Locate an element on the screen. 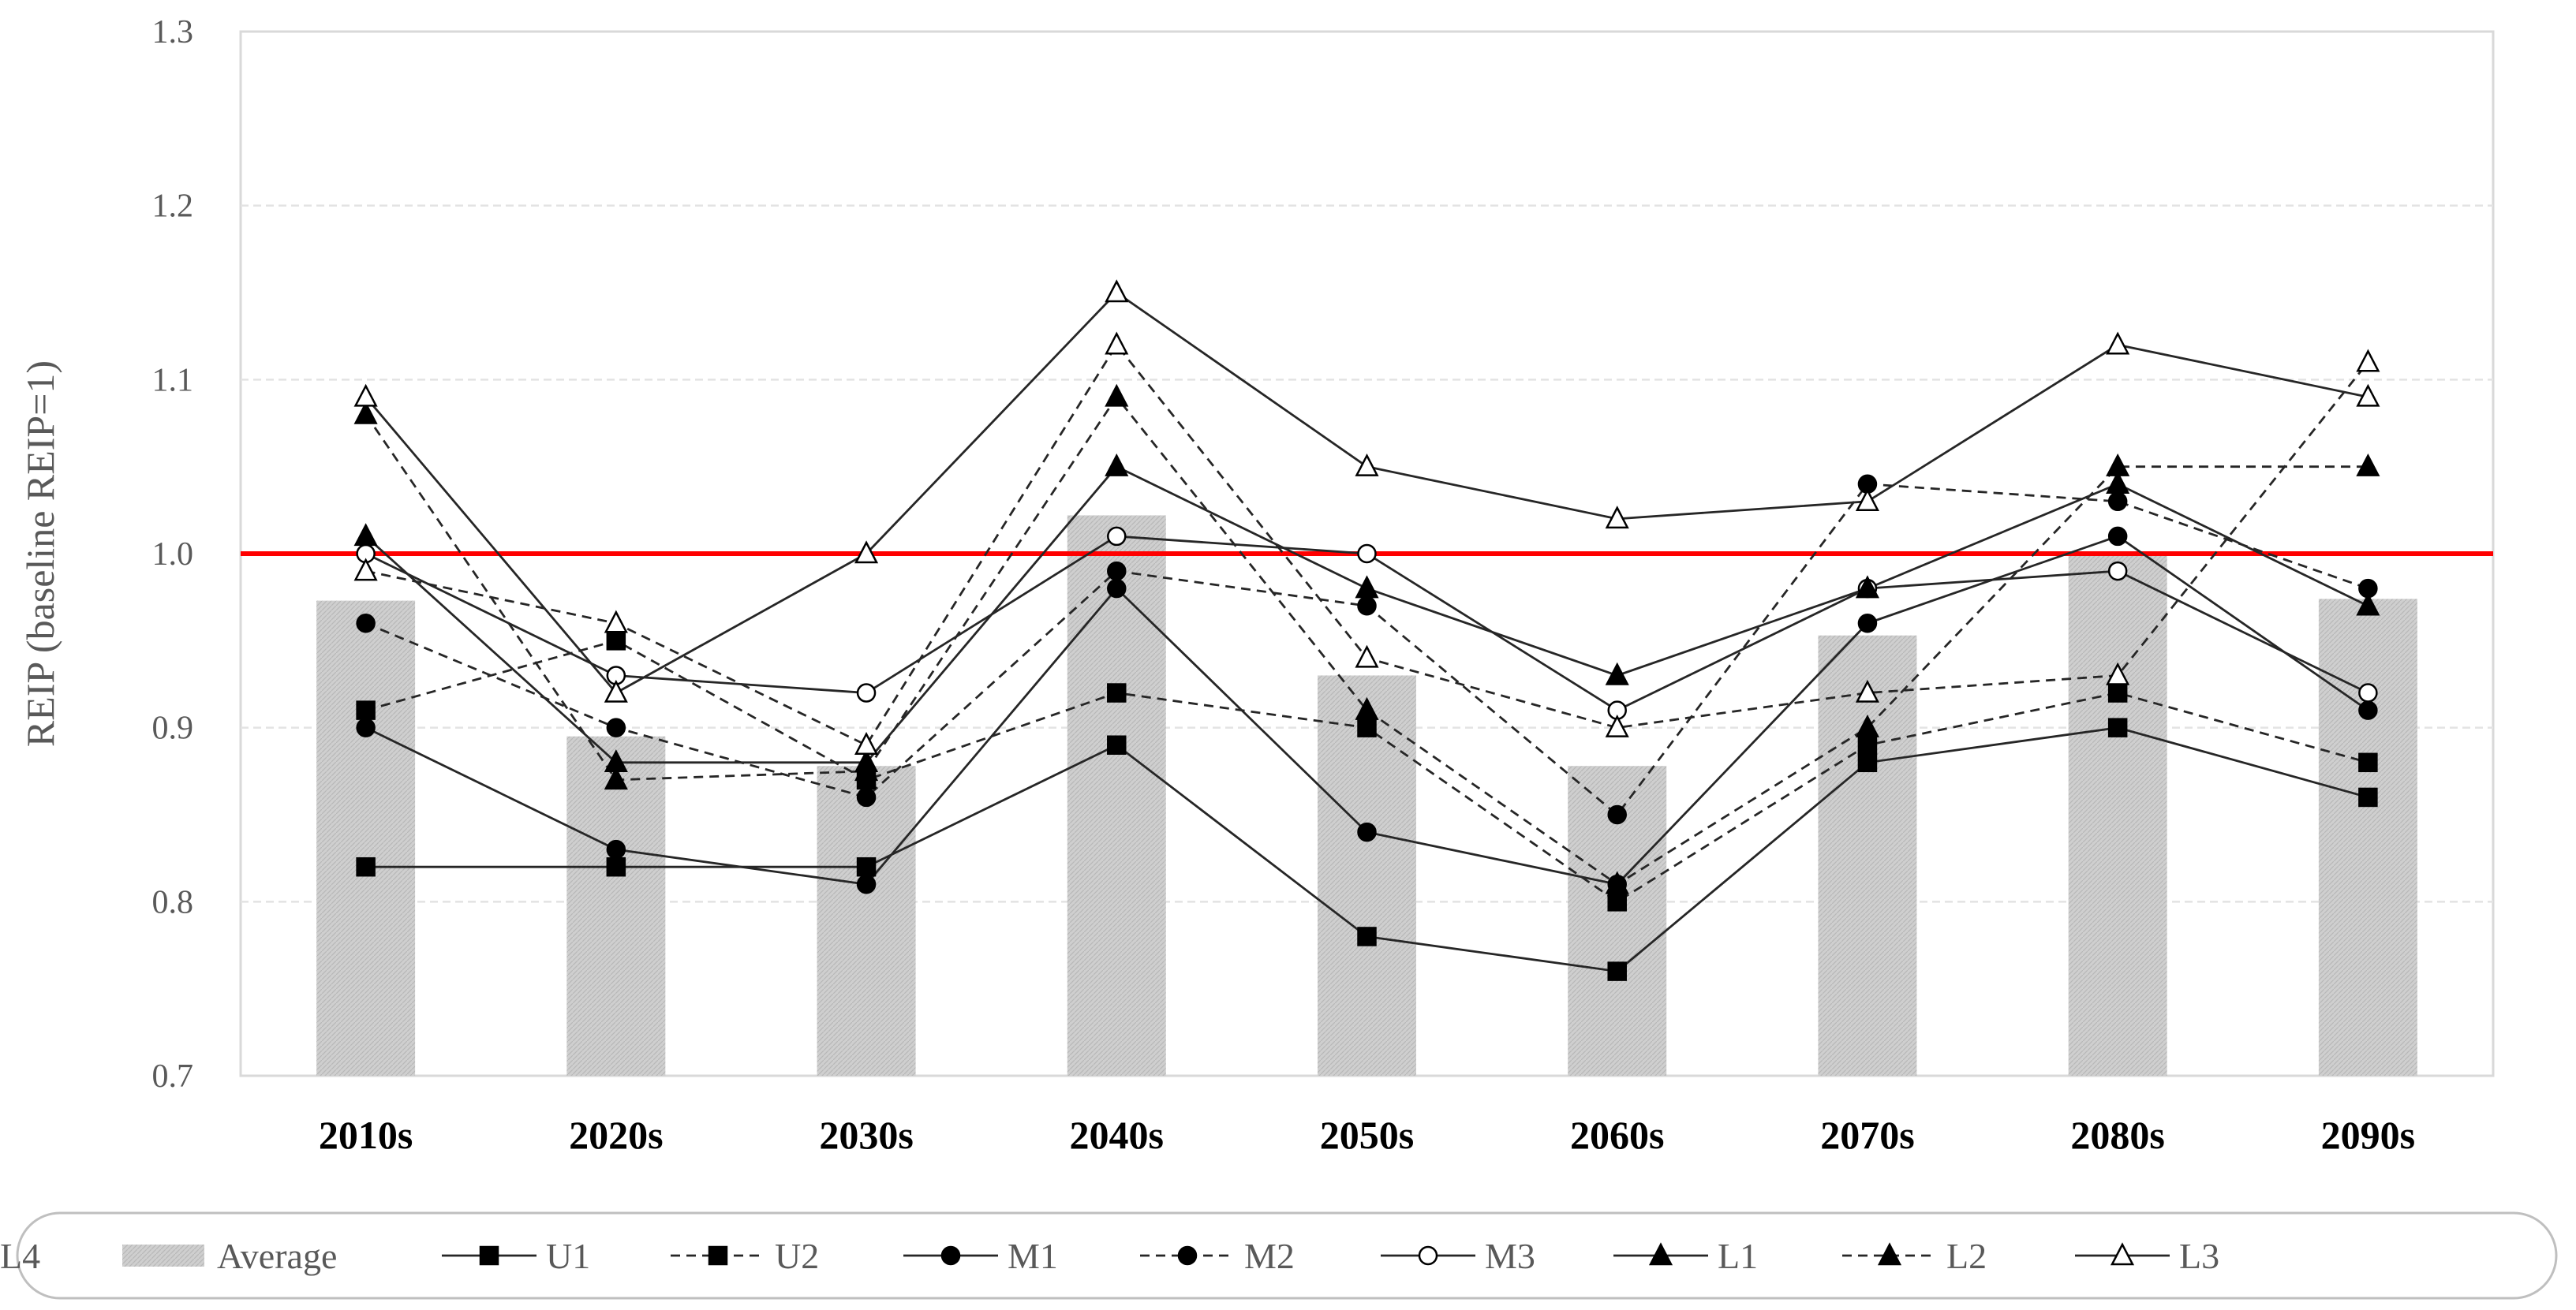  average-bar-2050s is located at coordinates (1367, 875).